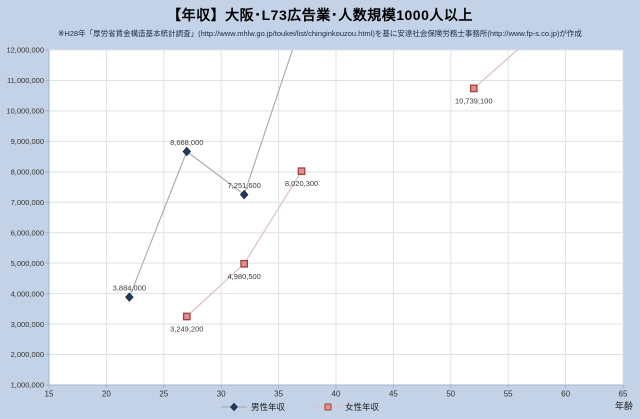  What do you see at coordinates (233, 407) in the screenshot?
I see `legend-diamond-marker-icon` at bounding box center [233, 407].